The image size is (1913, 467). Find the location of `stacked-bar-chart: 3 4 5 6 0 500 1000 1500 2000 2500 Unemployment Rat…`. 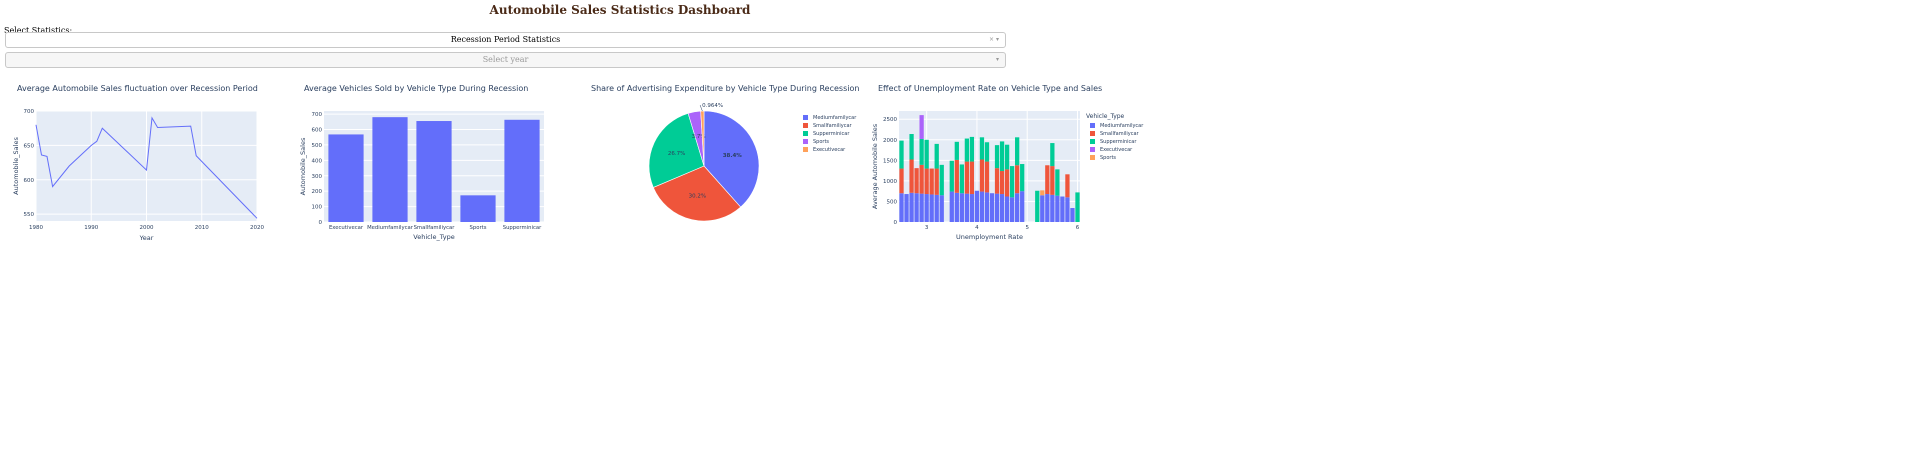

stacked-bar-chart: 3 4 5 6 0 500 1000 1500 2000 2500 Unemployment Rat… is located at coordinates (1020, 163).